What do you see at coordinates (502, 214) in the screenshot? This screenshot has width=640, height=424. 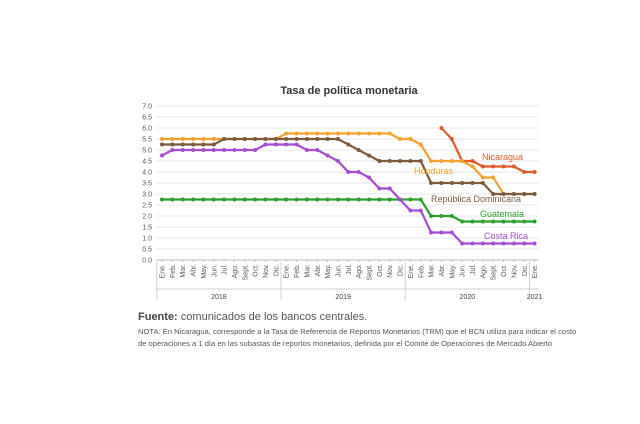 I see `series-label: Guatemala` at bounding box center [502, 214].